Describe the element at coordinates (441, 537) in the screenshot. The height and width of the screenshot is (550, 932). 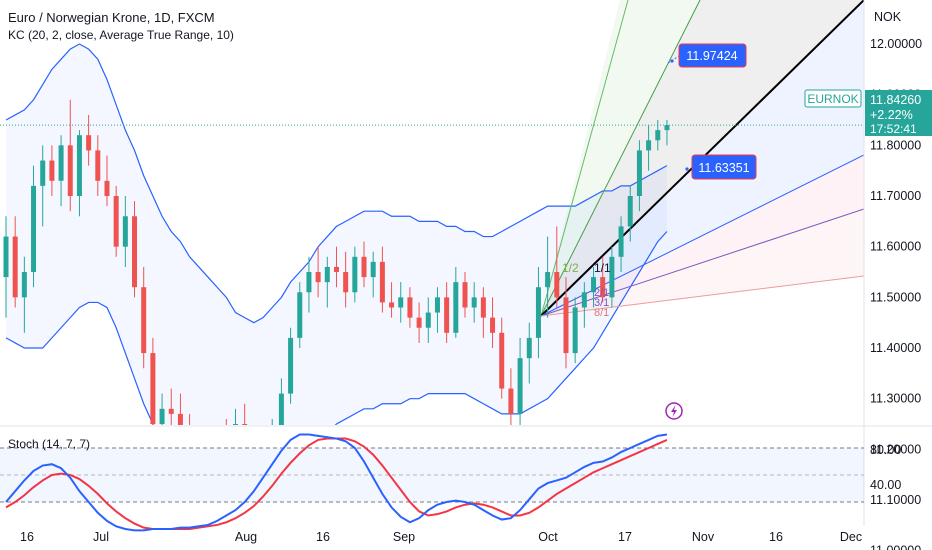
I see `time-axis: 16 Jul Aug 16 Sep Oct 17 Nov 16 Dec` at that location.